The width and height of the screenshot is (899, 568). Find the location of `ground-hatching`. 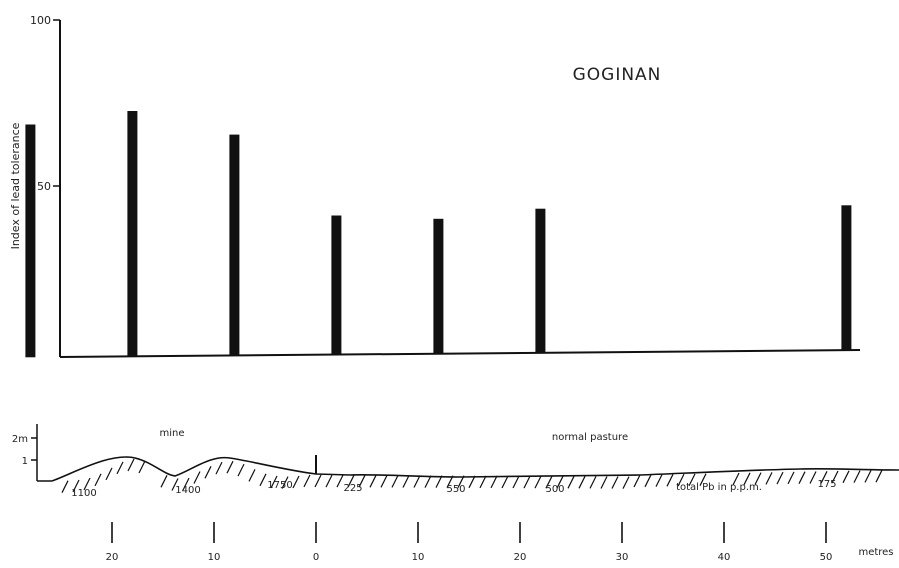

ground-hatching is located at coordinates (472, 475).